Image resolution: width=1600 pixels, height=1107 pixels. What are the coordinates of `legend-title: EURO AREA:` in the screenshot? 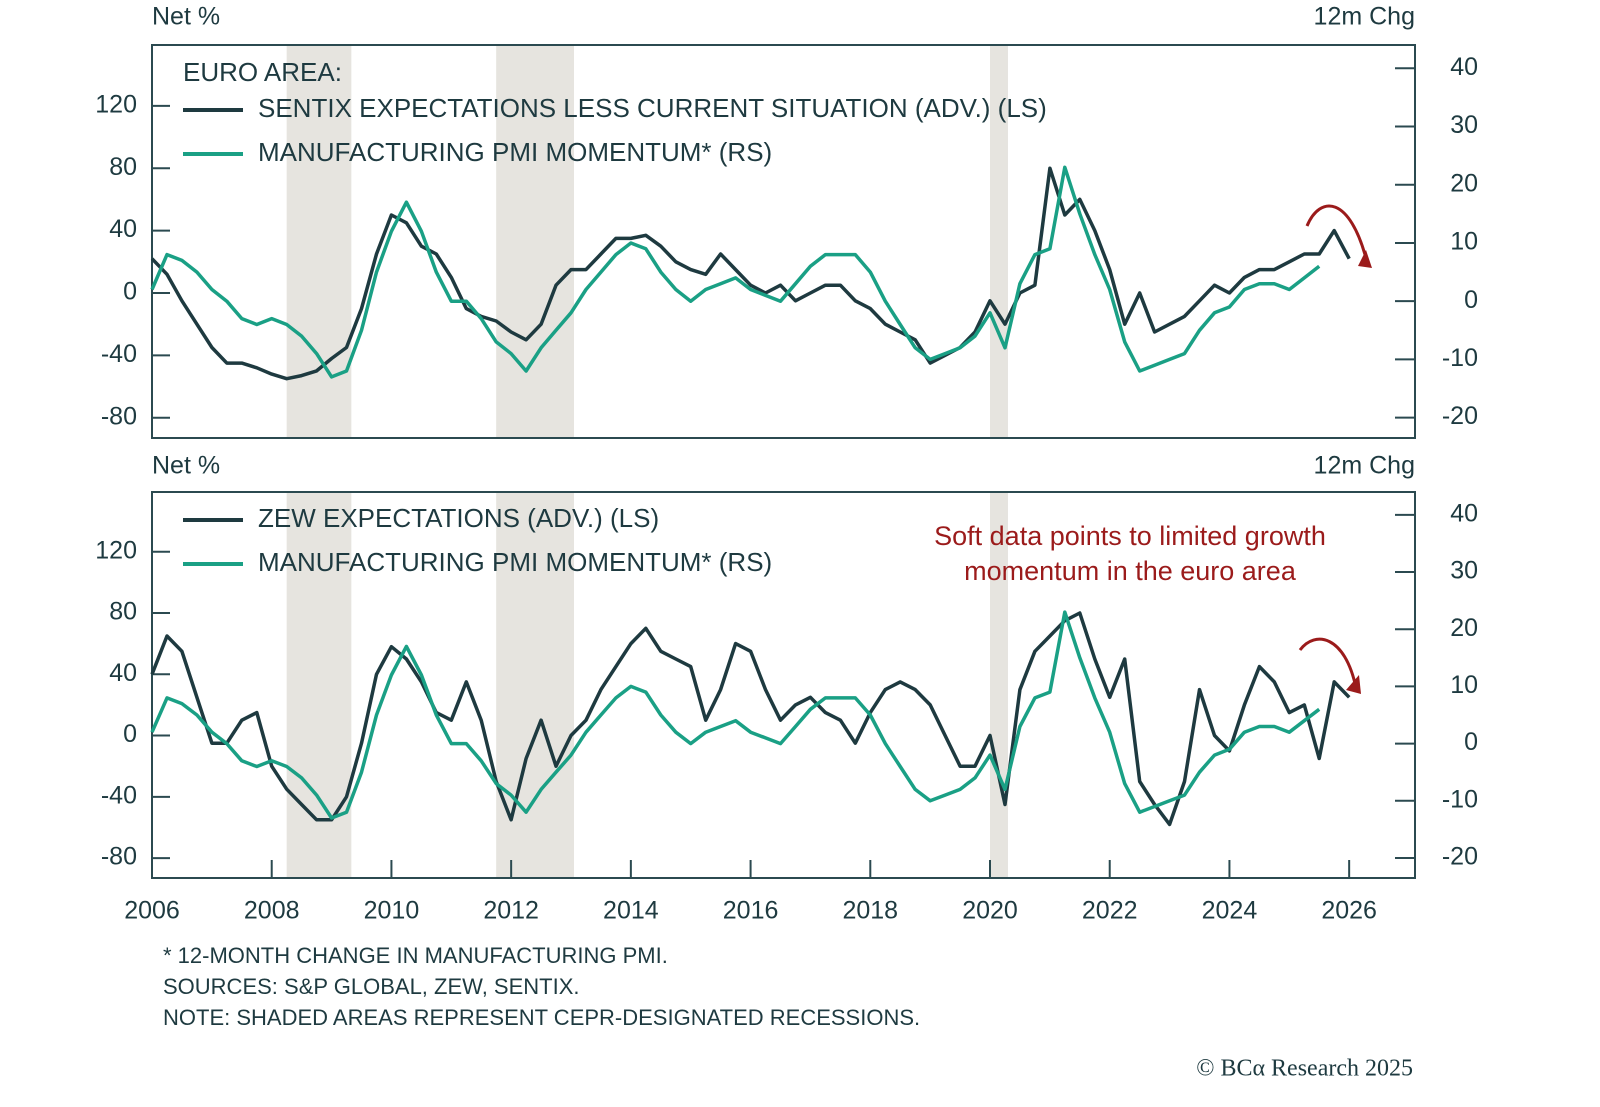 It's located at (262, 72).